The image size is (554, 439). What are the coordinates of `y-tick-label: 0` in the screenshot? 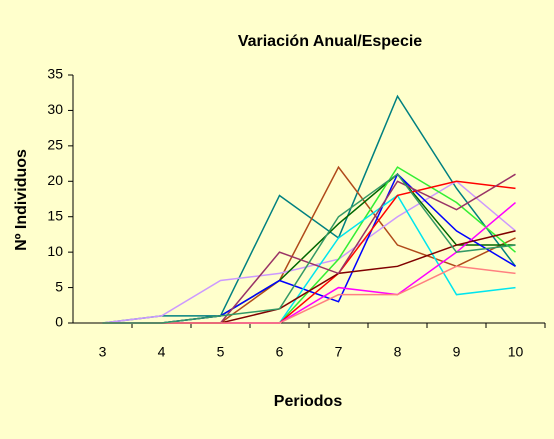 It's located at (59, 322).